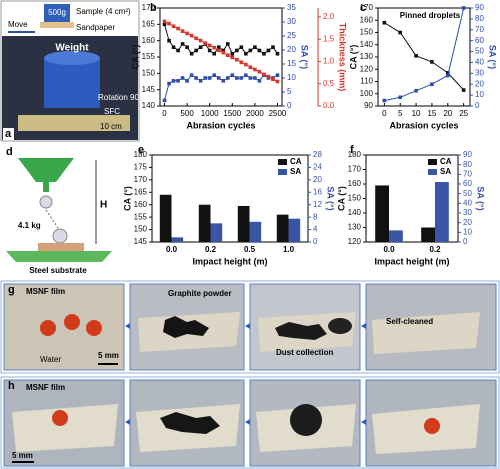 The image size is (500, 469). I want to click on weight-block, so click(57, 13).